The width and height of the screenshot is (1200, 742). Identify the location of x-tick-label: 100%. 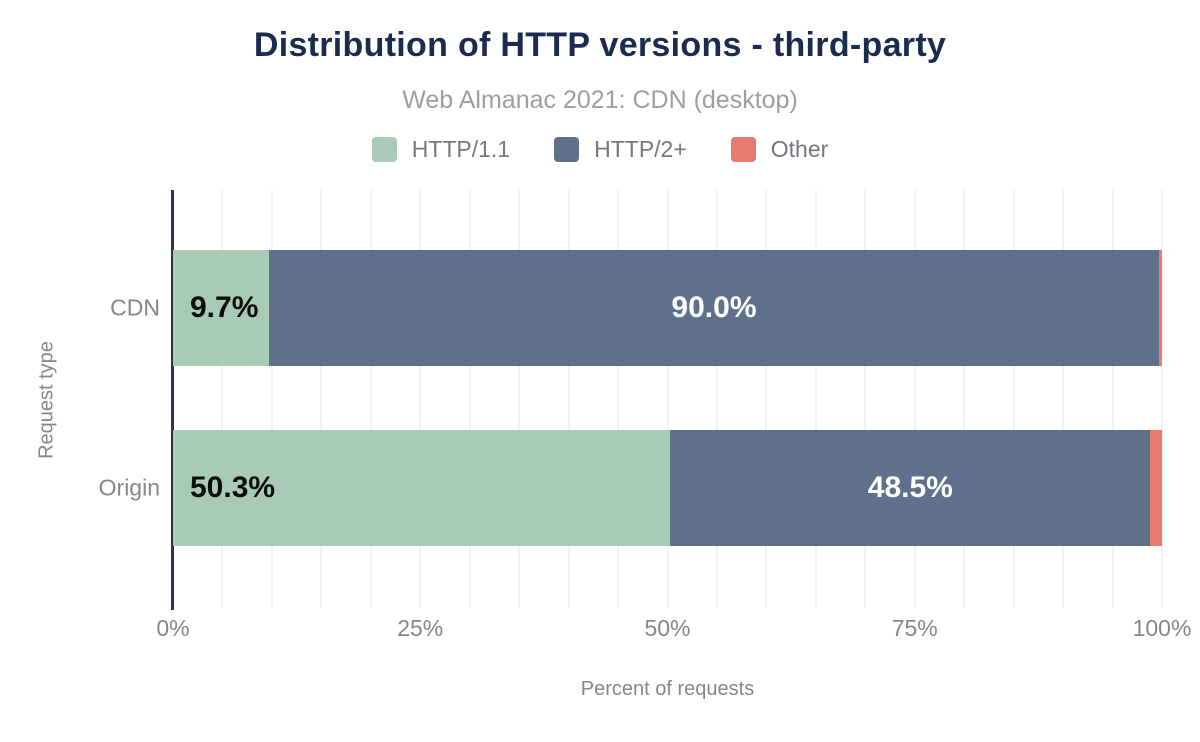
(1162, 628).